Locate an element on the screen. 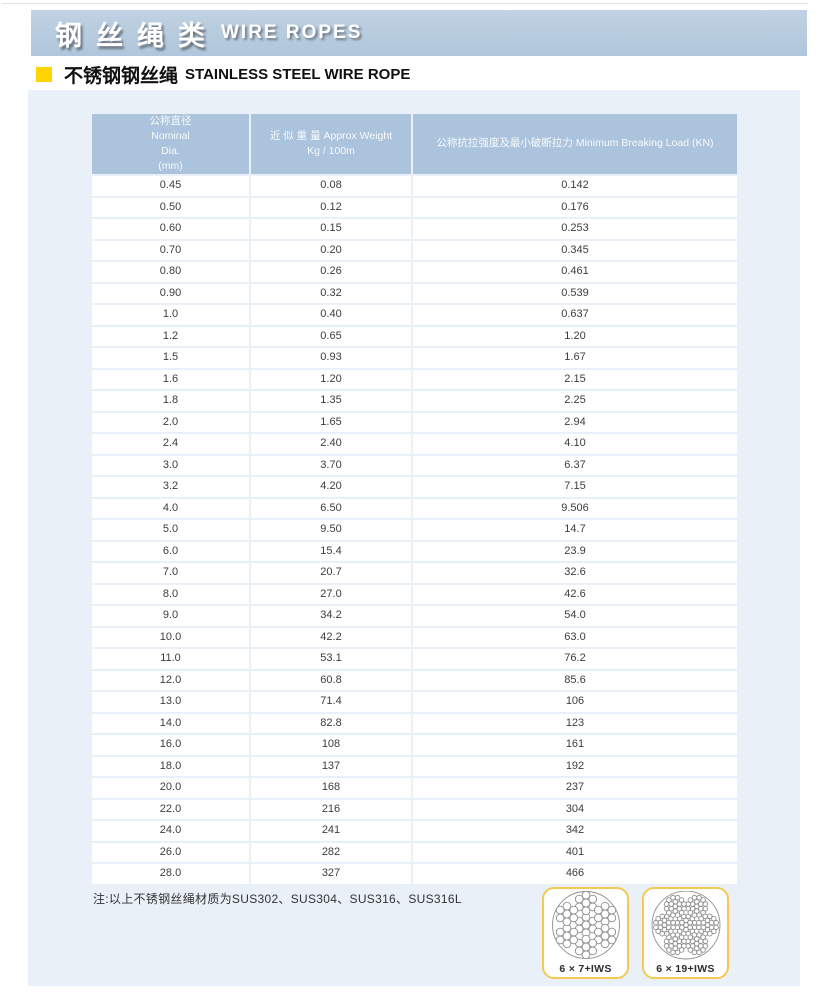  table-cell: 6.50 is located at coordinates (331, 508).